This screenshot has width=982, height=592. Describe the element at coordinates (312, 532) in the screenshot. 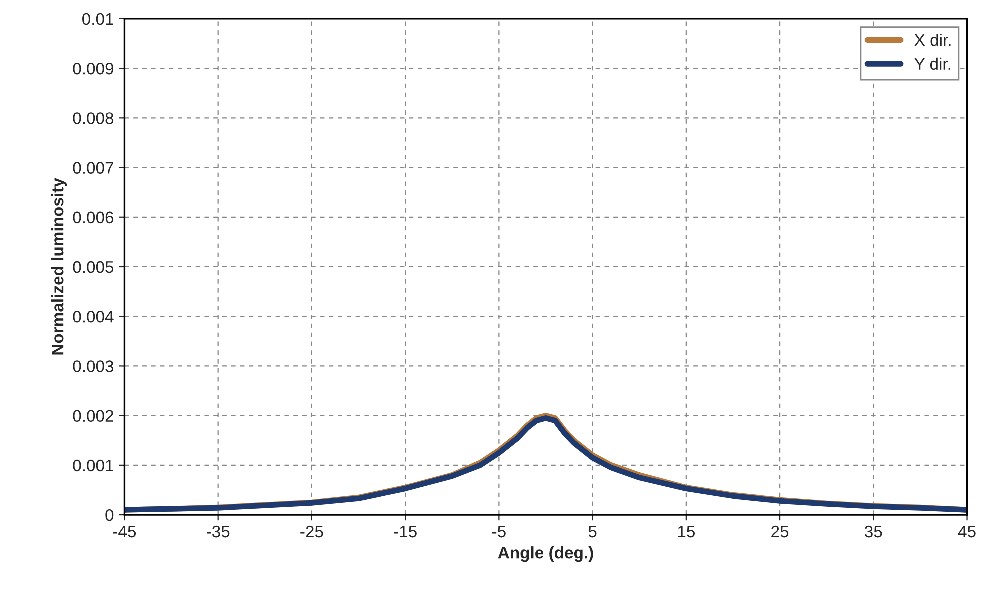

I see `x-tick-label: -25` at that location.